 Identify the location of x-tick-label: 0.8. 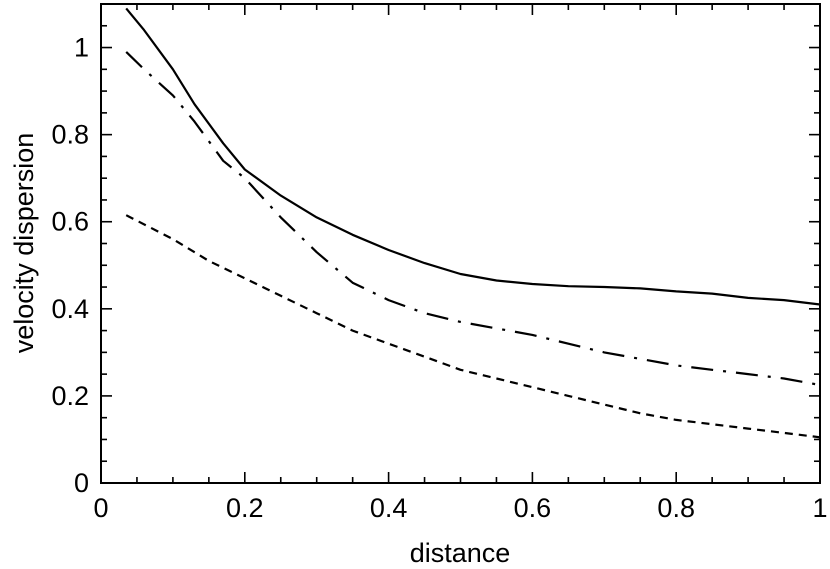
(676, 508).